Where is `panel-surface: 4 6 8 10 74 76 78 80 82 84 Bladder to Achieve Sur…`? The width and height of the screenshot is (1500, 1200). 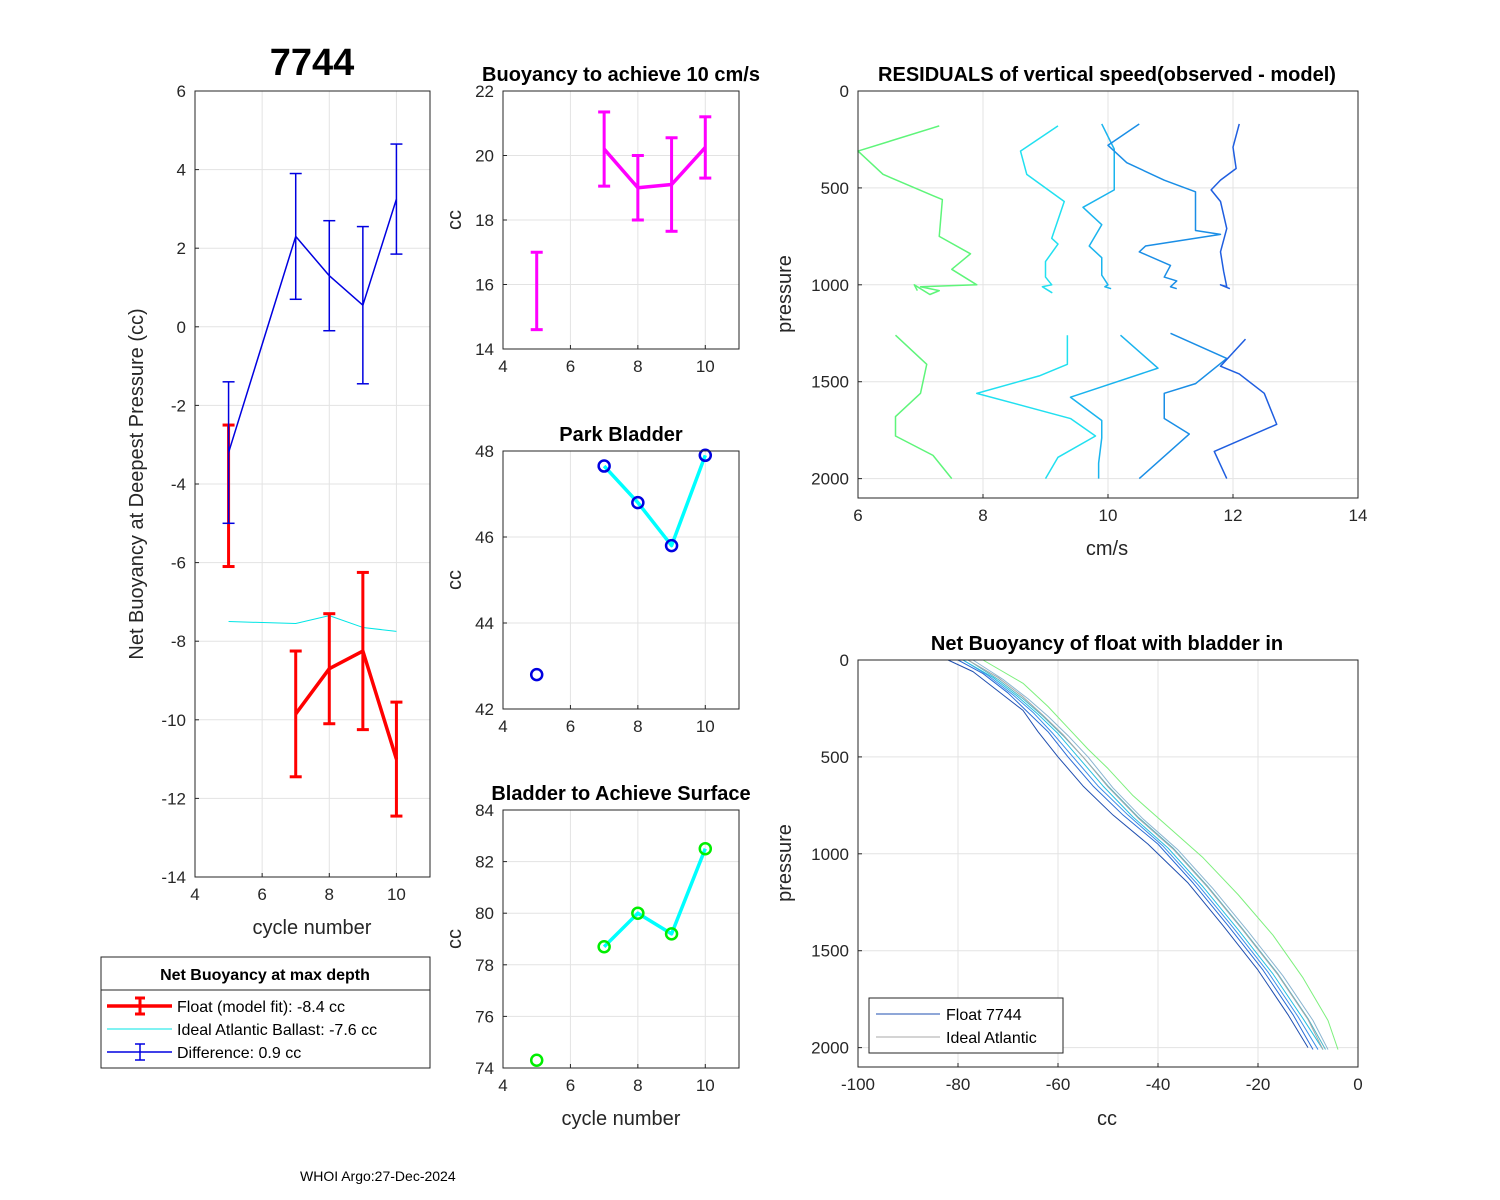
panel-surface: 4 6 8 10 74 76 78 80 82 84 Bladder to Achieve Sur… is located at coordinates (597, 956).